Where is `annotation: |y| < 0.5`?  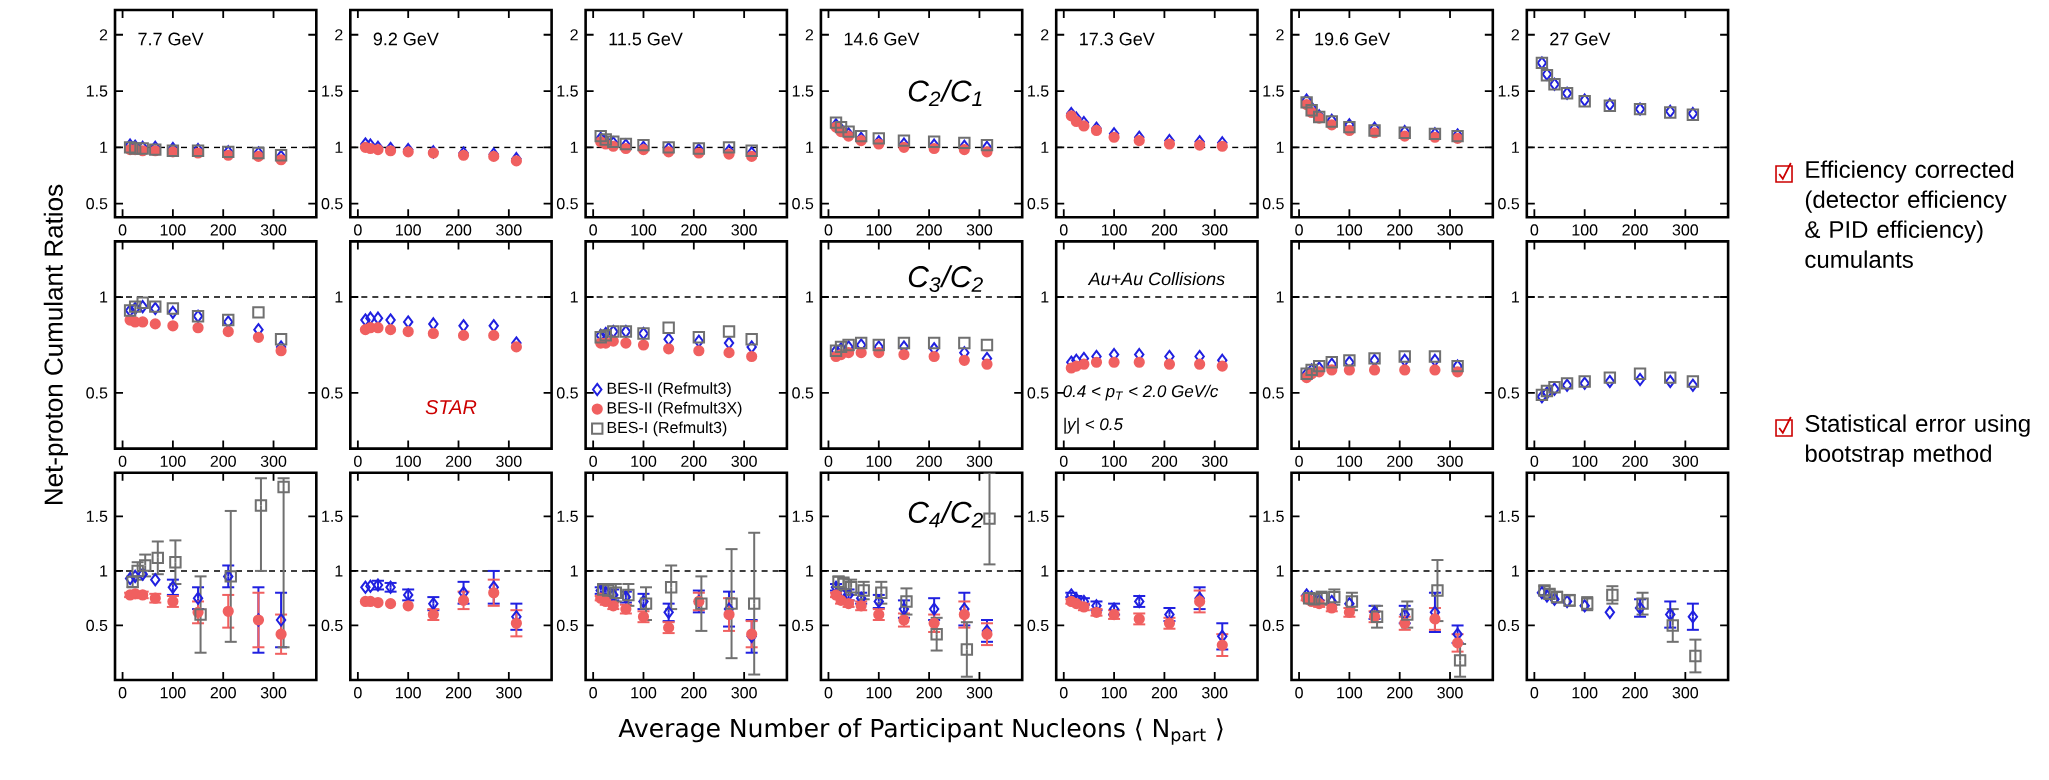
annotation: |y| < 0.5 is located at coordinates (1094, 425).